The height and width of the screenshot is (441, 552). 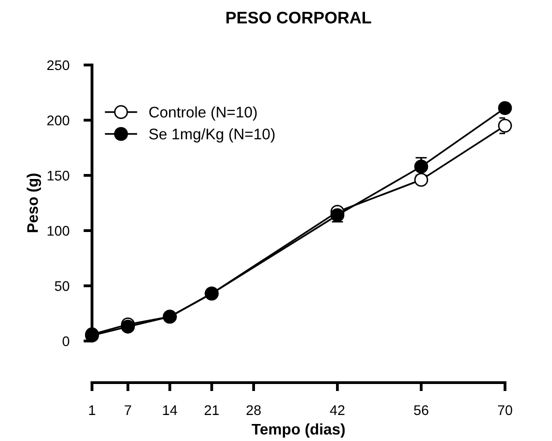 What do you see at coordinates (170, 410) in the screenshot?
I see `x-tick-label: 14` at bounding box center [170, 410].